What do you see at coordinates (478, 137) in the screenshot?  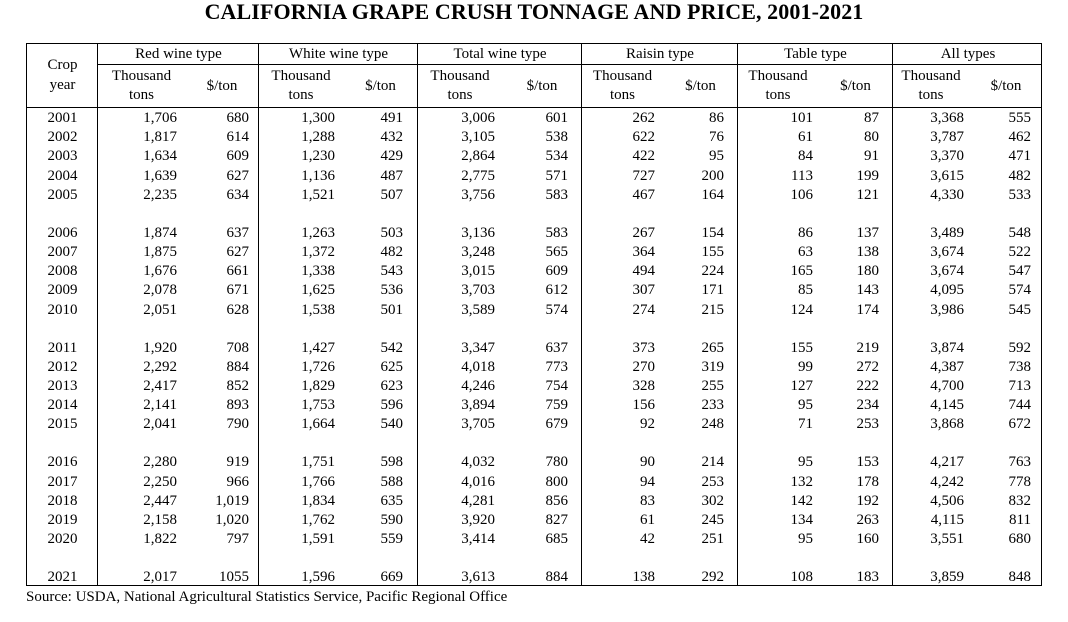 I see `tons-cell: 3,105` at bounding box center [478, 137].